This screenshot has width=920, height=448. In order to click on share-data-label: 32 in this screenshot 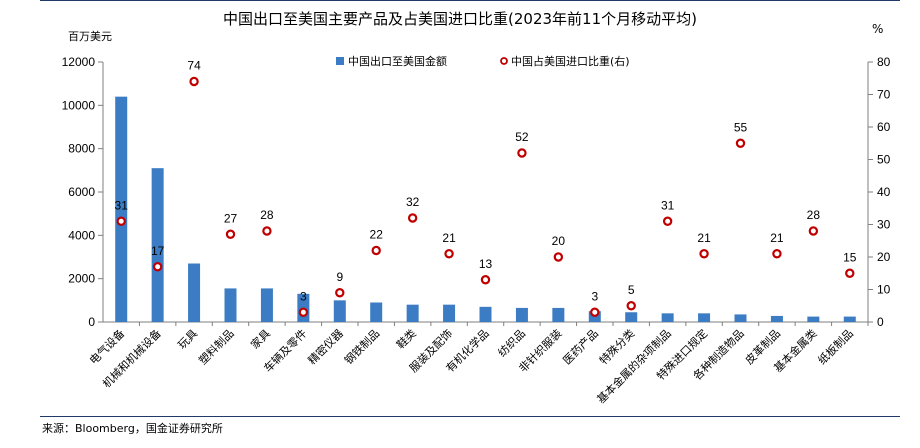, I will do `click(413, 202)`.